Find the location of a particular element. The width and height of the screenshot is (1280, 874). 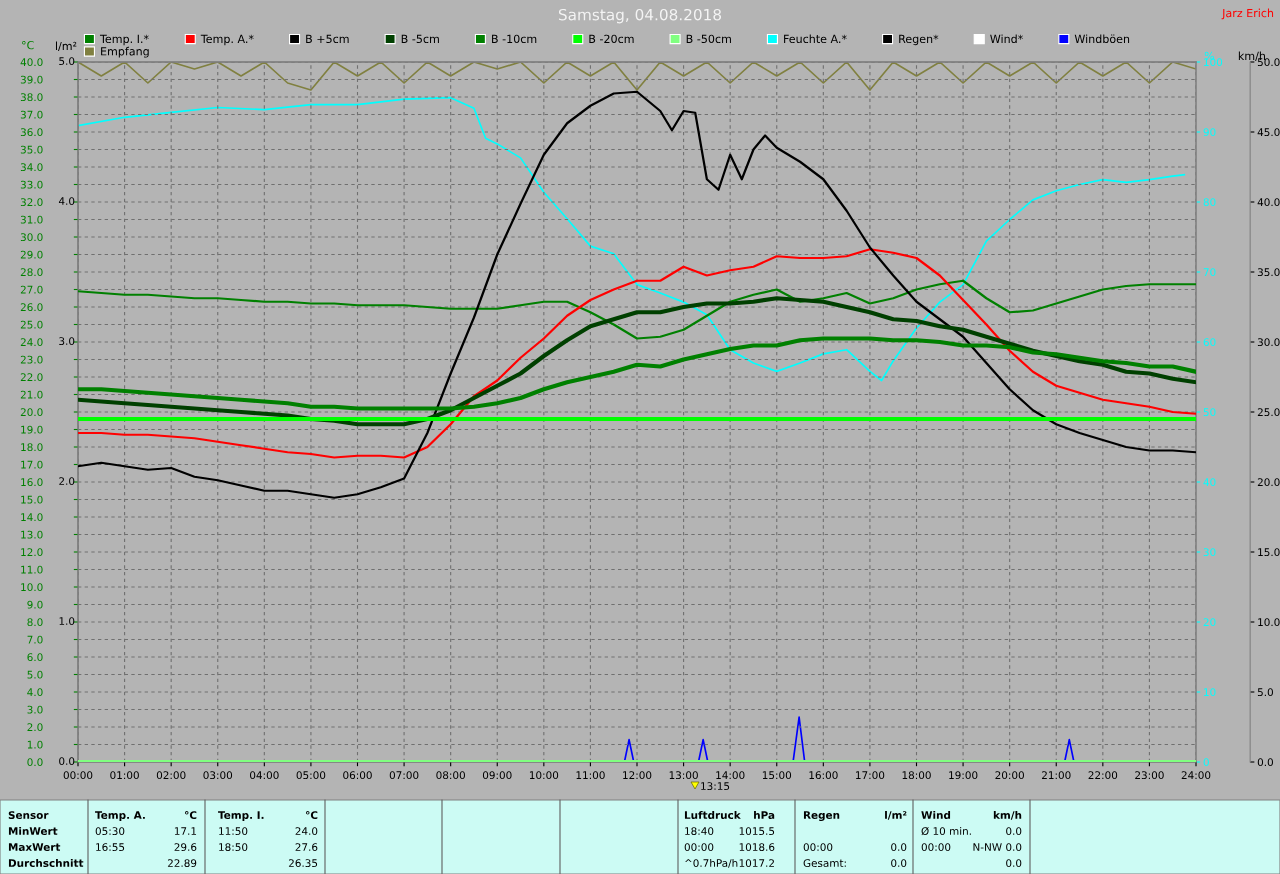

y-tick-label: 3.0 is located at coordinates (35, 709).